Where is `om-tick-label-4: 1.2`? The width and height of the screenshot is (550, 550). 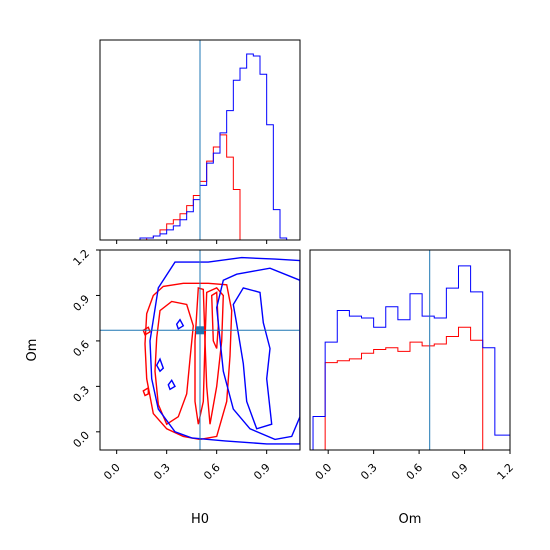 om-tick-label-4: 1.2 is located at coordinates (506, 472).